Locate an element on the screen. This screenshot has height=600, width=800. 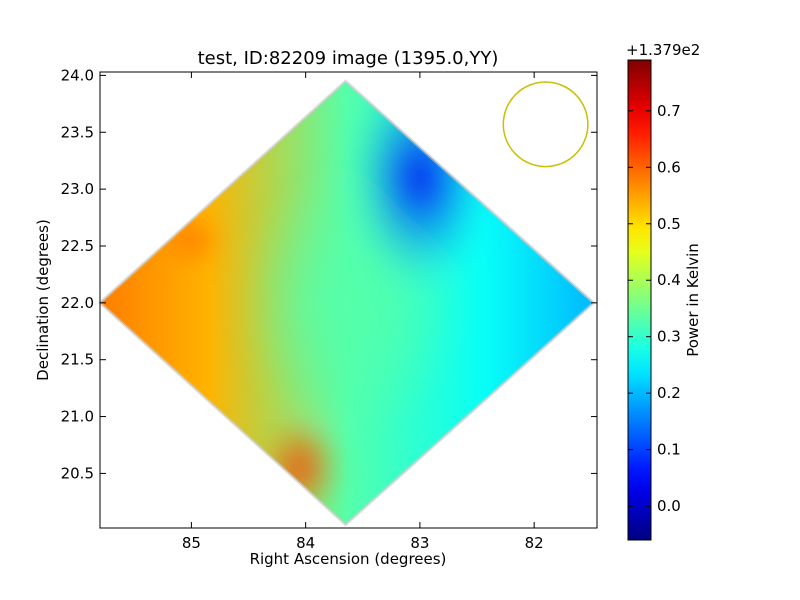
y-tick-label: 22.0 is located at coordinates (77, 303).